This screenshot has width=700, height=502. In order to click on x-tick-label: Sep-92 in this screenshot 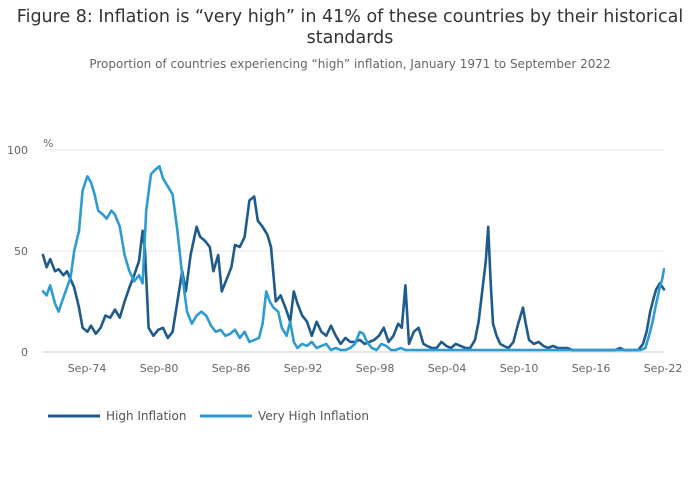, I will do `click(303, 368)`.